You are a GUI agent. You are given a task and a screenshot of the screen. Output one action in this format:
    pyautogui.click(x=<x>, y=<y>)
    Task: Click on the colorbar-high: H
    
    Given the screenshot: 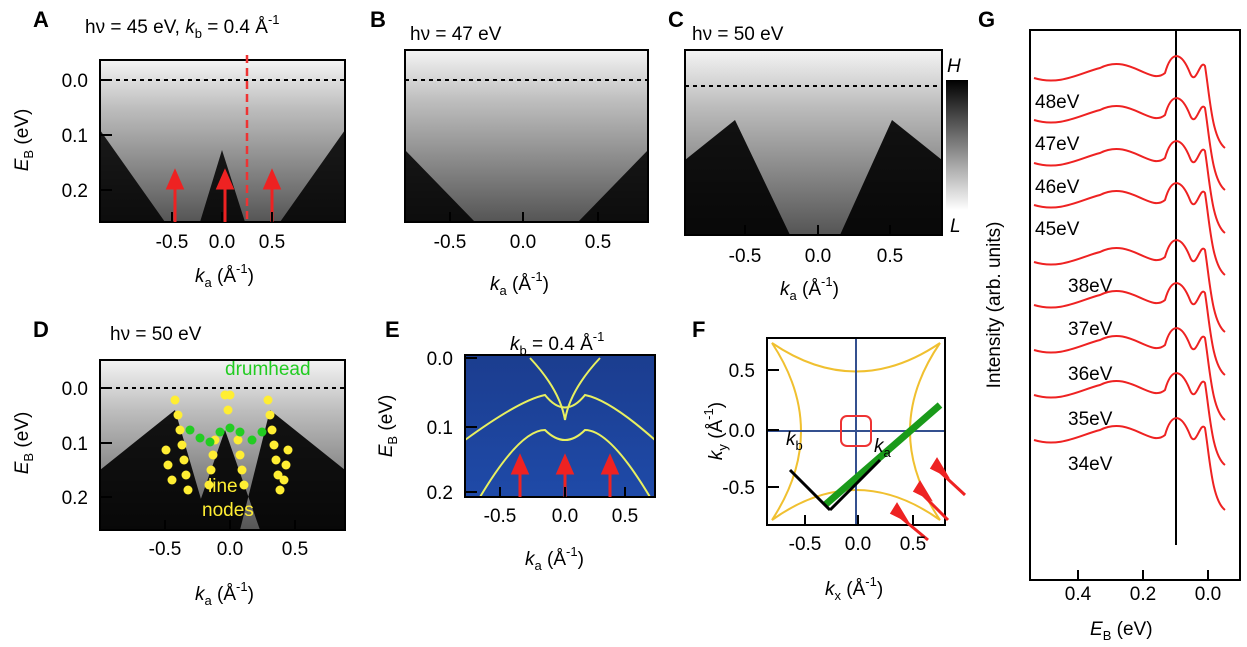 What is the action you would take?
    pyautogui.click(x=954, y=66)
    